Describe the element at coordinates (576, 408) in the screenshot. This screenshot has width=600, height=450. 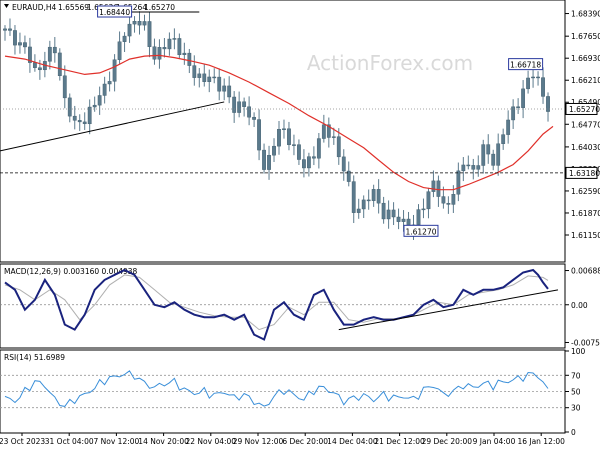
I see `rsi-tick-label: 30` at that location.